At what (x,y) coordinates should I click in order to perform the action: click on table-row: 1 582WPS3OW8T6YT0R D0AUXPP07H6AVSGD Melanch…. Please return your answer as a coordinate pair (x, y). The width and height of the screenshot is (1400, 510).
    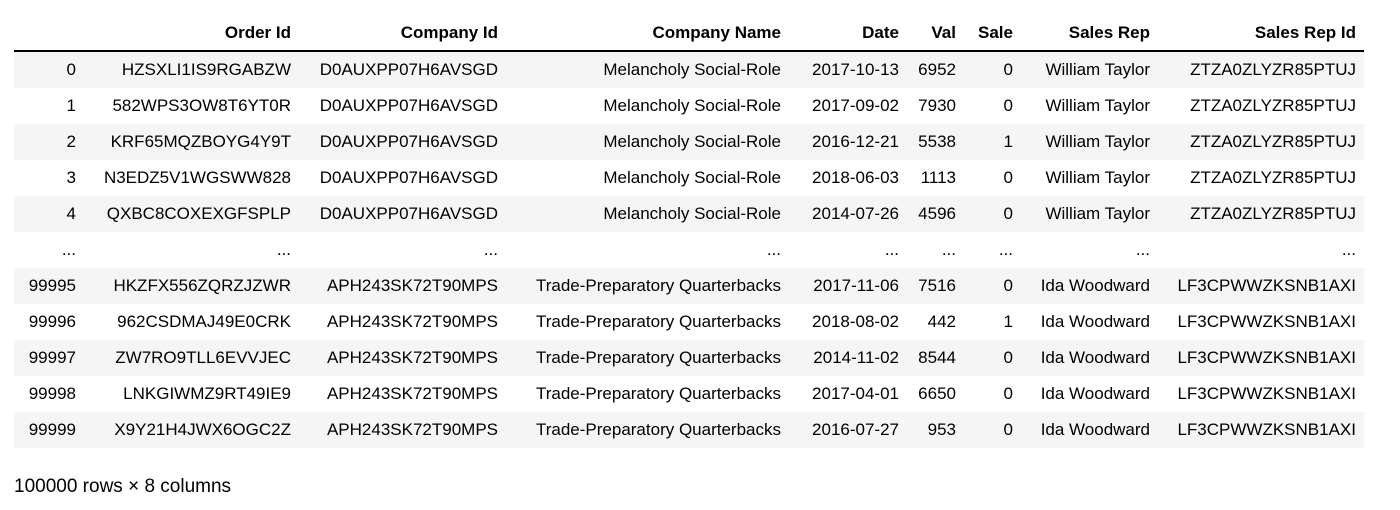
    Looking at the image, I should click on (689, 106).